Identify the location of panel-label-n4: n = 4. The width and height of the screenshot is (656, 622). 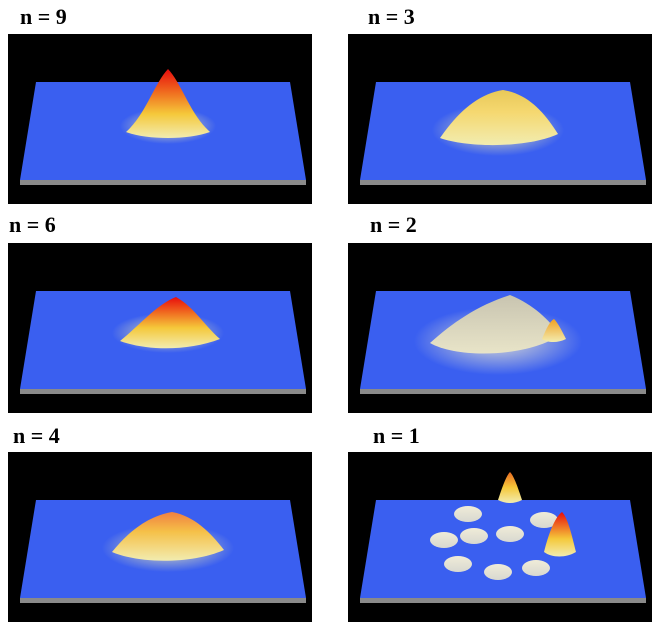
(36, 435).